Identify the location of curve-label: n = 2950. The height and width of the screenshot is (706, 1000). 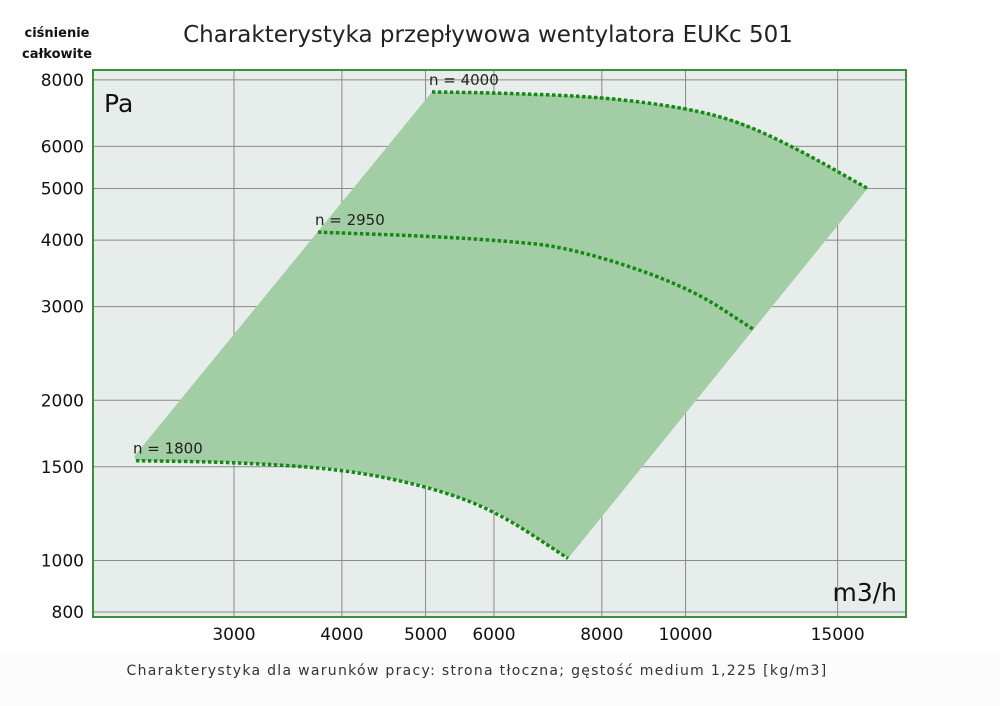
(350, 220).